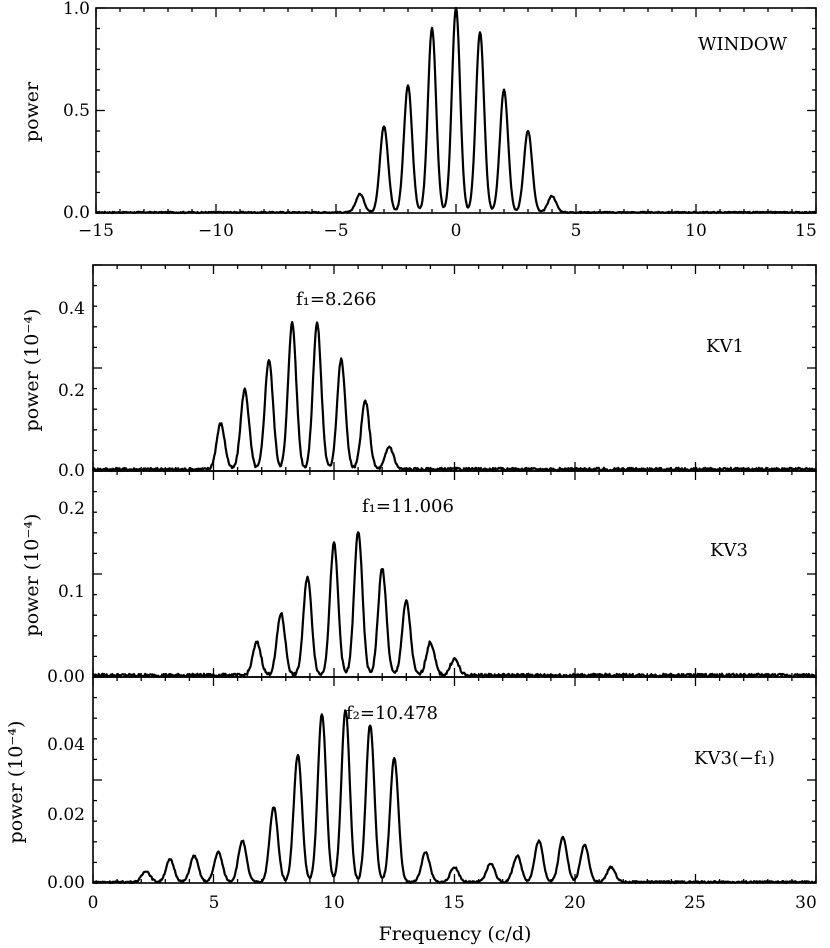  What do you see at coordinates (408, 506) in the screenshot?
I see `kv3-peak-annotation: f₁=11.006` at bounding box center [408, 506].